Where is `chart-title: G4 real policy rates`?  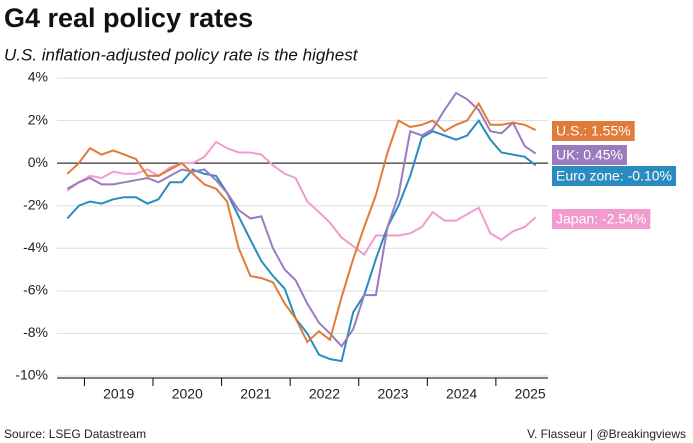 chart-title: G4 real policy rates is located at coordinates (128, 18).